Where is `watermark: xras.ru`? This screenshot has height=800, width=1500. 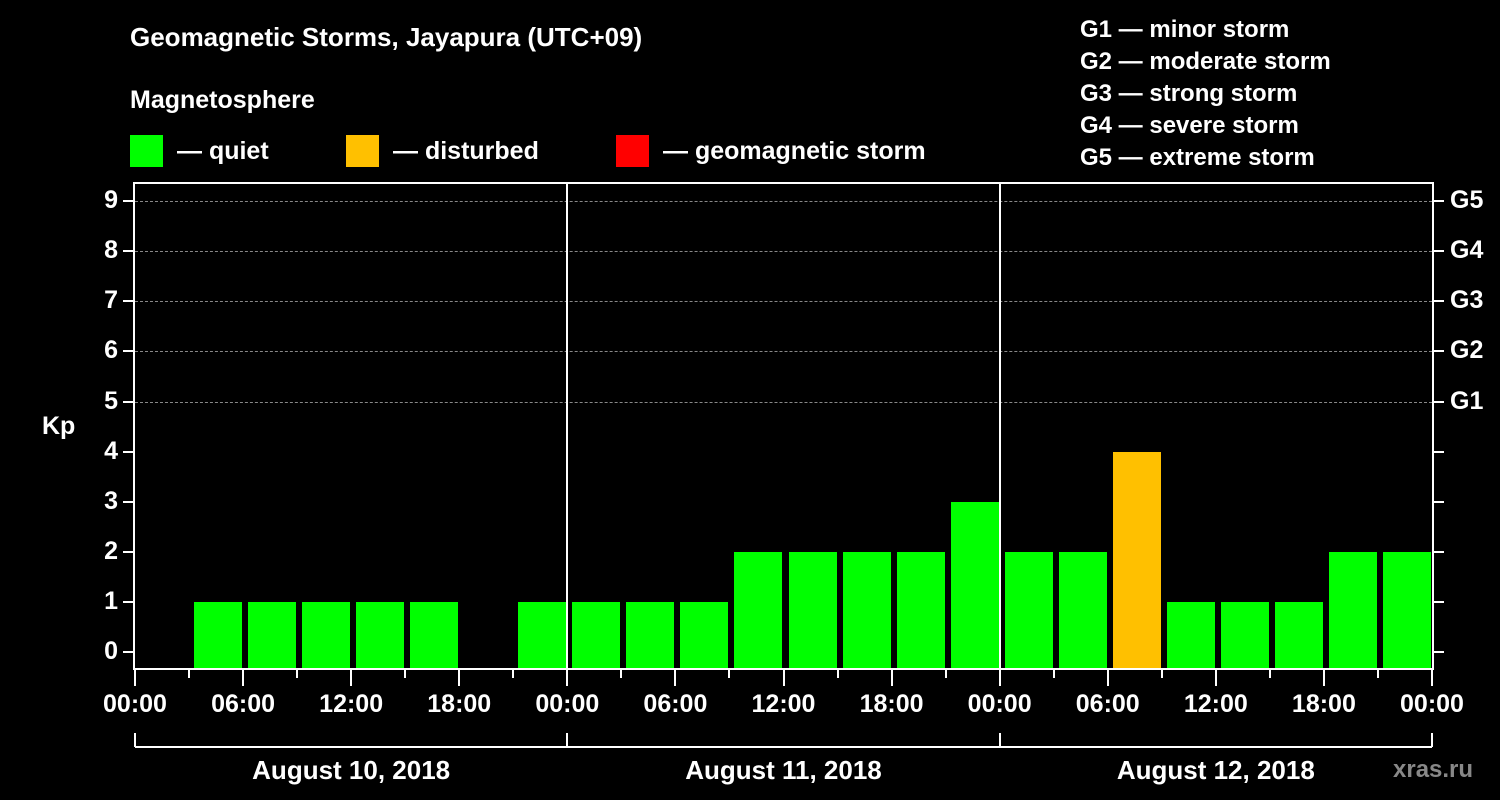
watermark: xras.ru is located at coordinates (1433, 769).